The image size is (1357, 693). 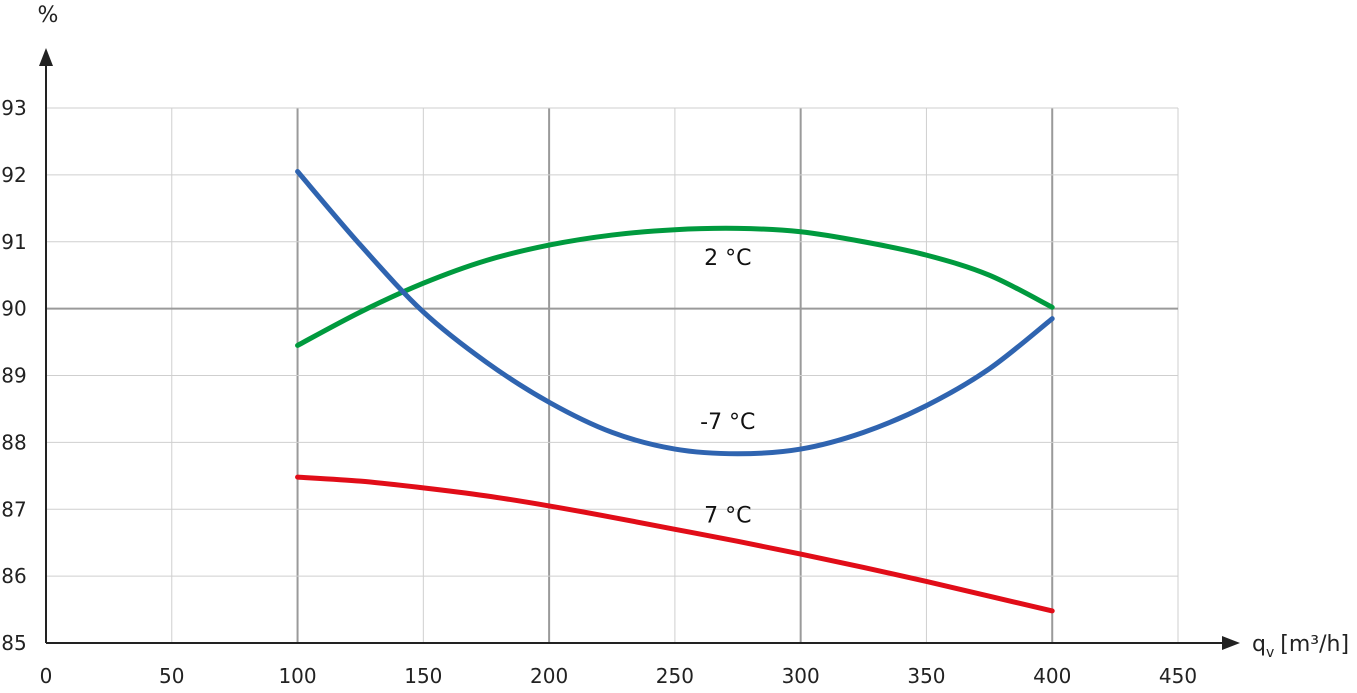 What do you see at coordinates (13, 442) in the screenshot?
I see `y-tick-label: 88` at bounding box center [13, 442].